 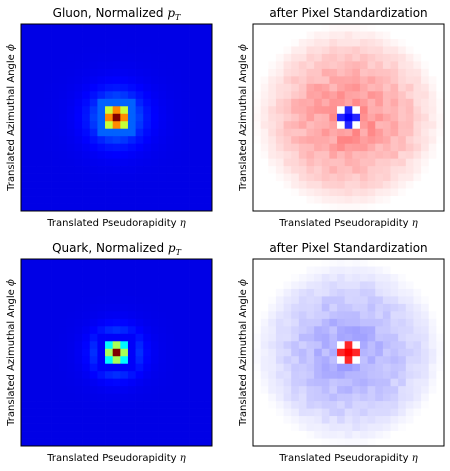 What do you see at coordinates (243, 353) in the screenshot?
I see `y-axis-label: Translated Azimuthal Angle ϕ` at bounding box center [243, 353].